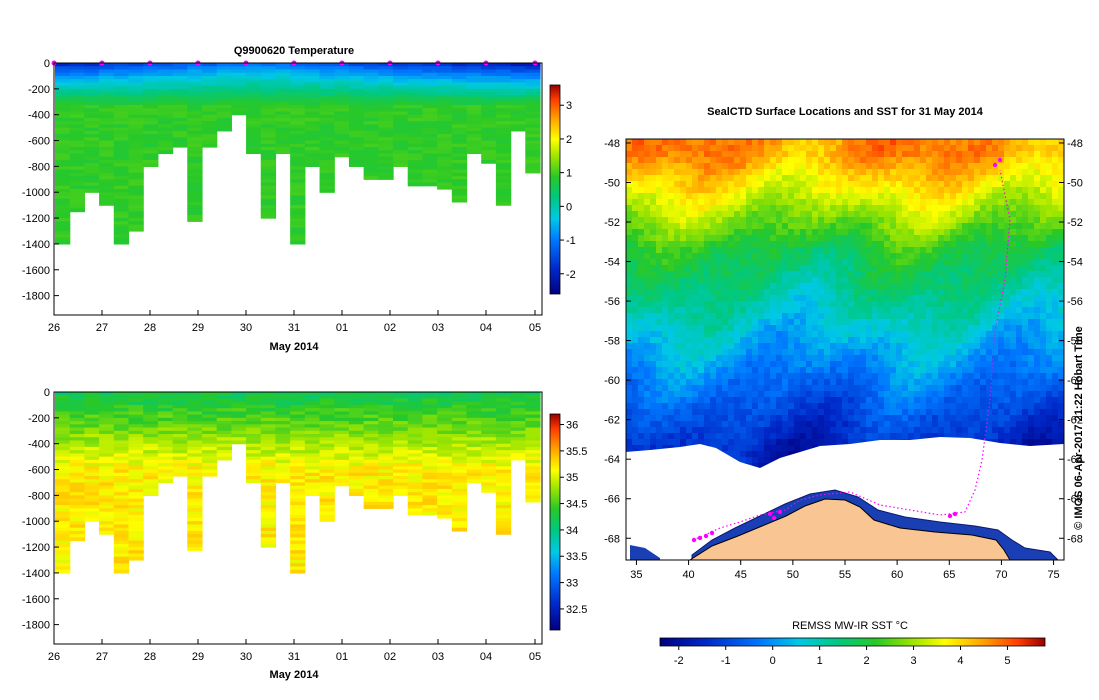  Describe the element at coordinates (39, 142) in the screenshot. I see `y-tick-label: -600` at that location.